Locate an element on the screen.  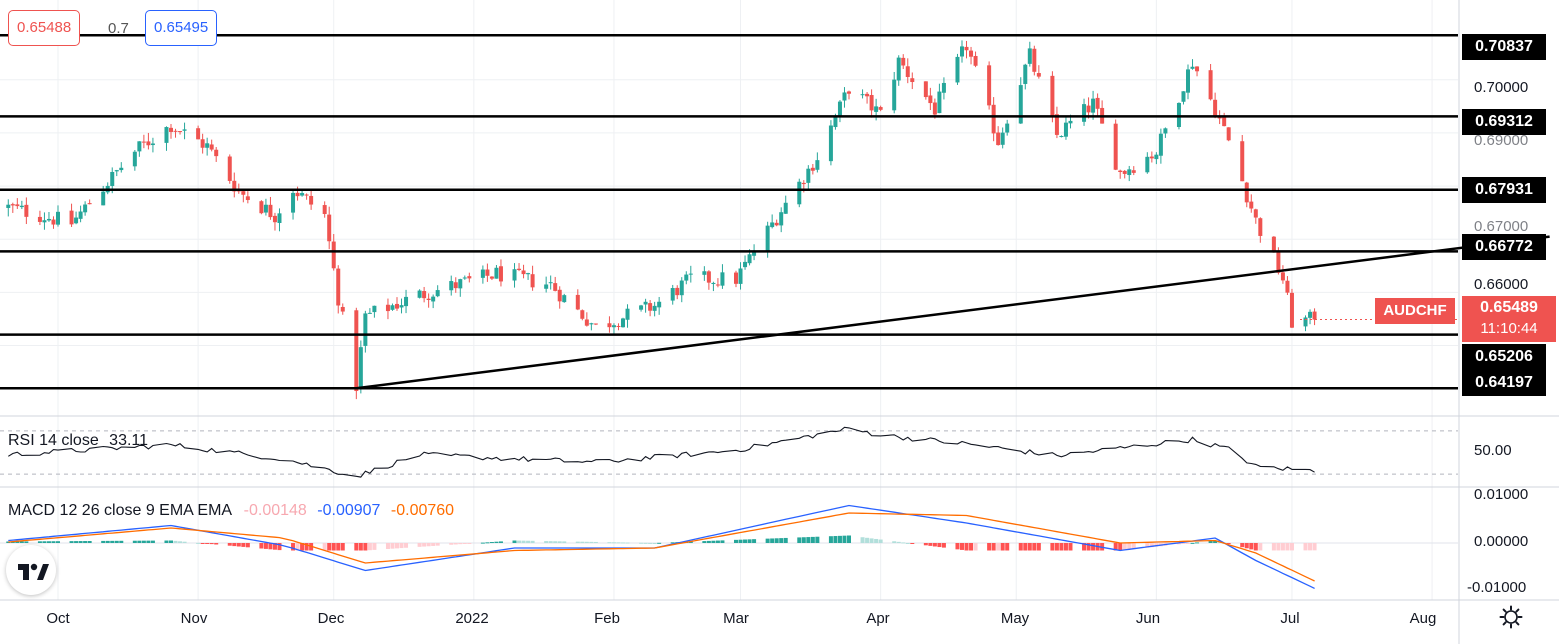
gear-icon is located at coordinates (1511, 617).